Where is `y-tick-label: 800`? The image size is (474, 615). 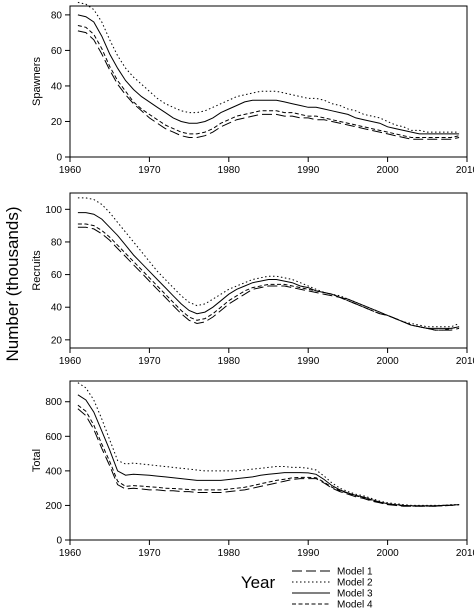 y-tick-label: 800 is located at coordinates (53, 402).